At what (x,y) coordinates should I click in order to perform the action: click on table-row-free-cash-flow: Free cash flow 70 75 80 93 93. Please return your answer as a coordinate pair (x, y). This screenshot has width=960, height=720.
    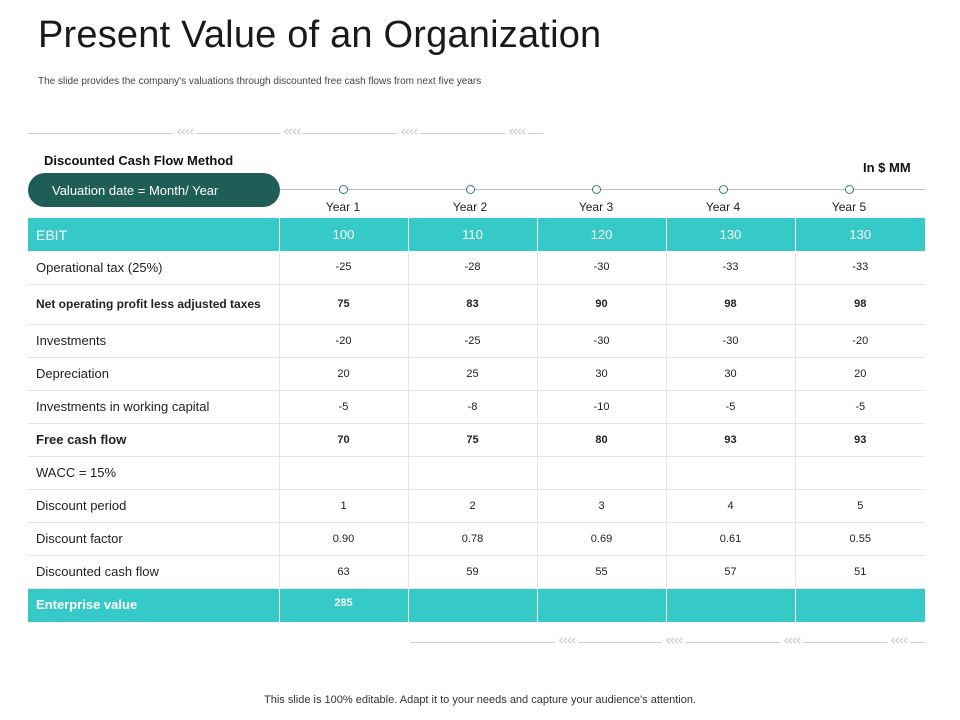
    Looking at the image, I should click on (476, 440).